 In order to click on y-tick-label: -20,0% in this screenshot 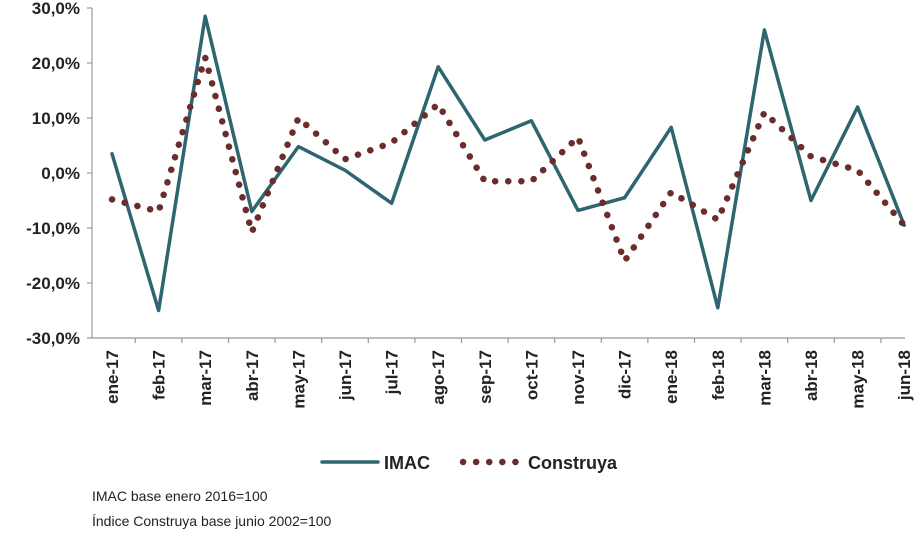, I will do `click(53, 283)`.